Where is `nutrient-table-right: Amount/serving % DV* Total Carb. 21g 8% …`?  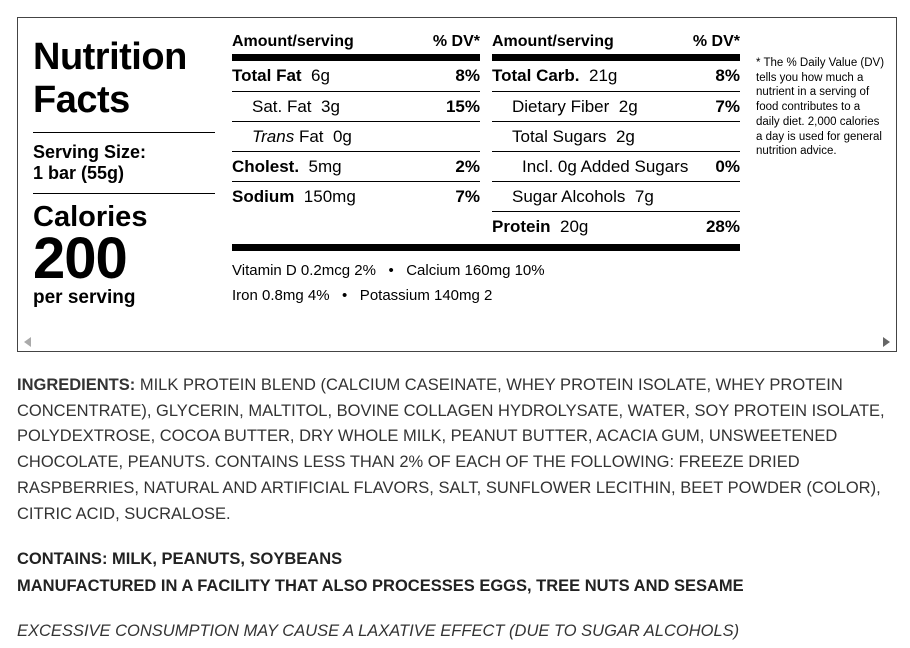 nutrient-table-right: Amount/serving % DV* Total Carb. 21g 8% … is located at coordinates (616, 135).